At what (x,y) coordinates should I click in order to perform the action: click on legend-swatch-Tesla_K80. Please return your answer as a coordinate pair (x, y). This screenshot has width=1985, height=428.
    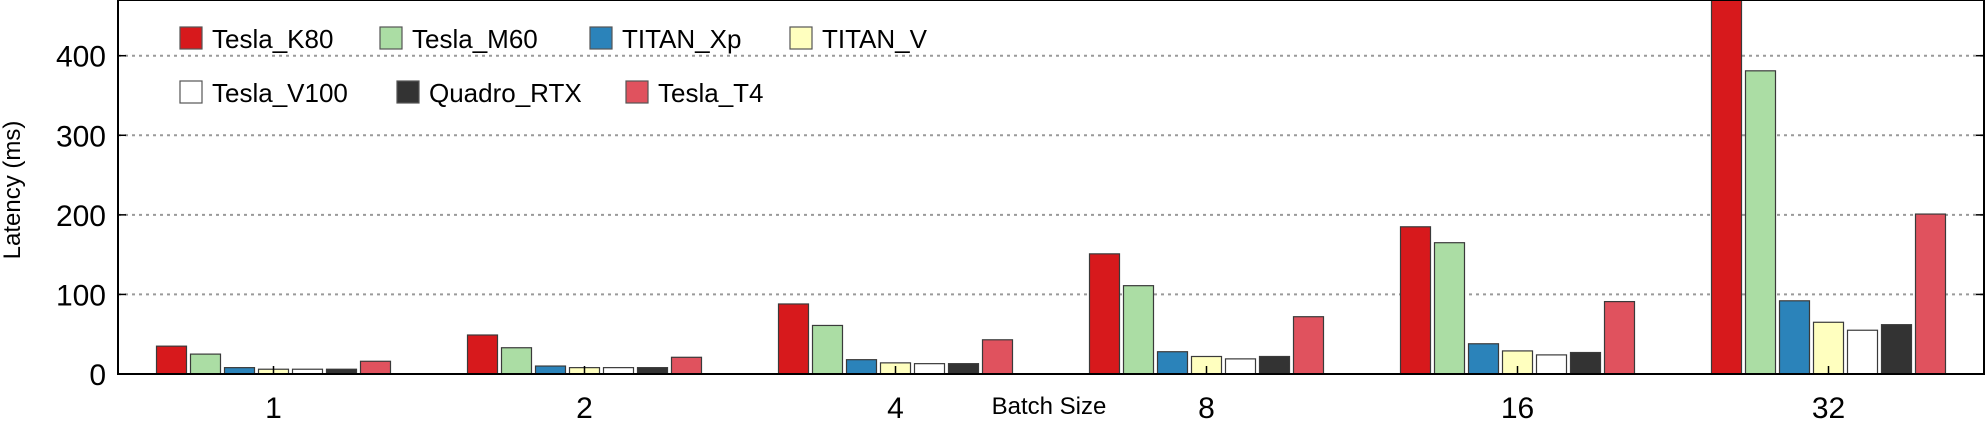
    Looking at the image, I should click on (191, 38).